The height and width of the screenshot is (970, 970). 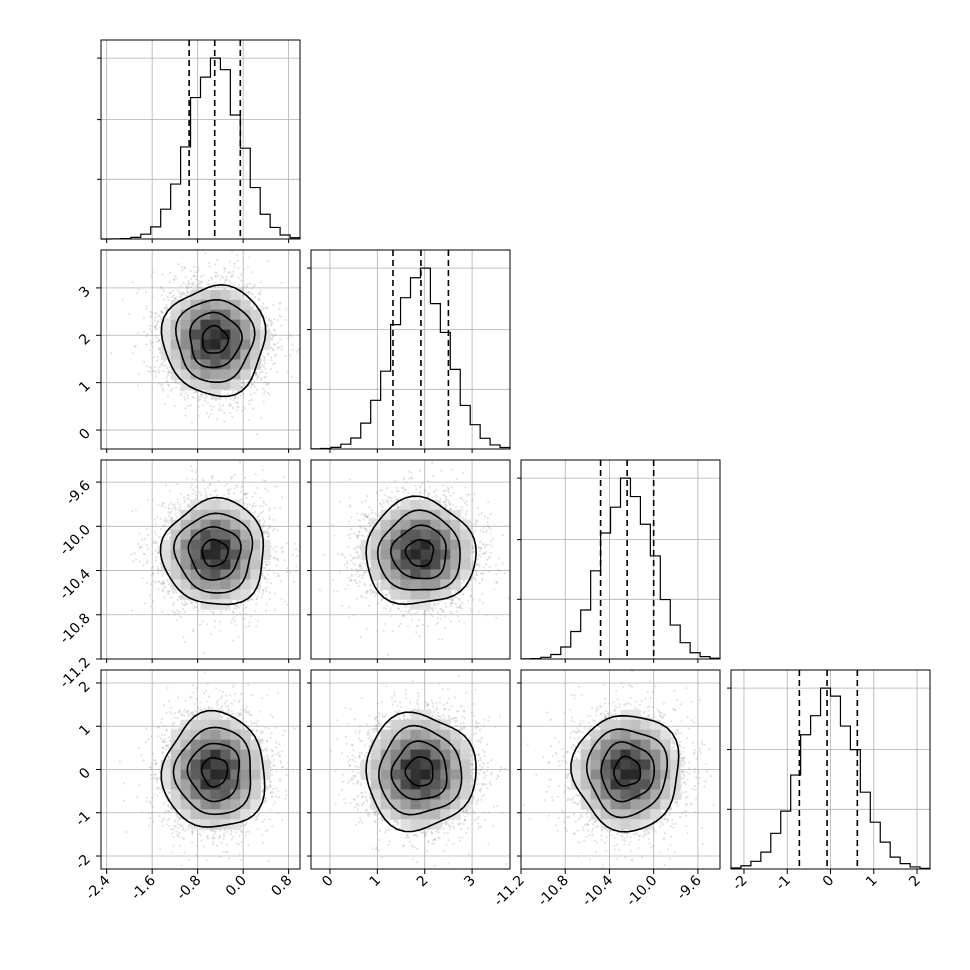 I want to click on panel-content, so click(x=205, y=343).